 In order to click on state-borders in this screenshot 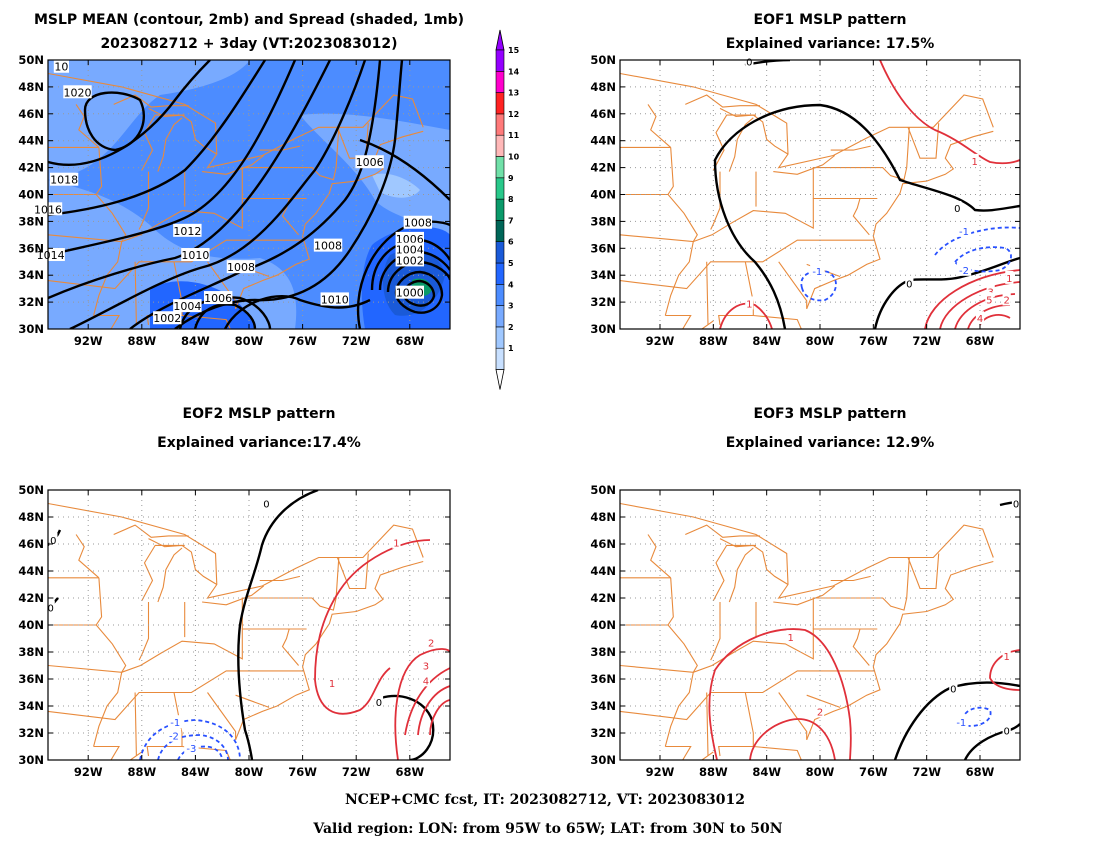, I will do `click(236, 631)`.